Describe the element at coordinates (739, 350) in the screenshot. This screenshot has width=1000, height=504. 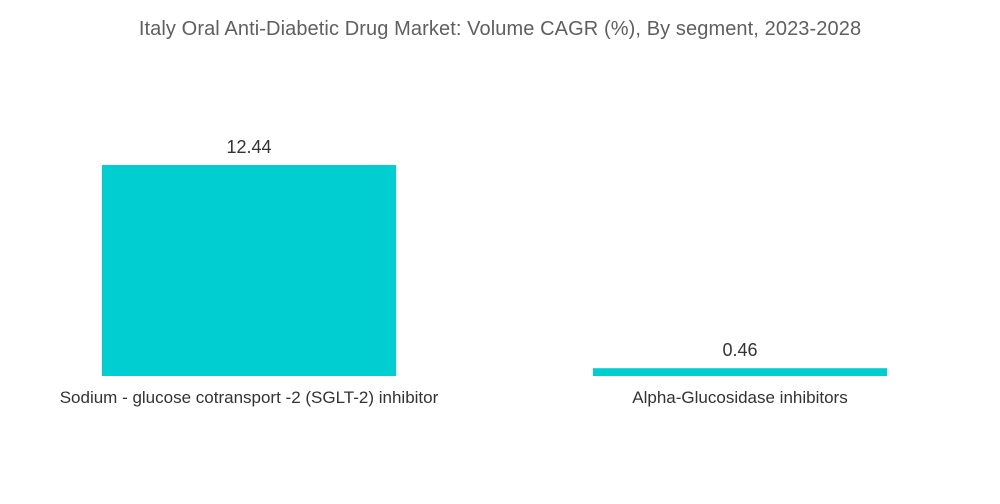
I see `value-label-1: 0.46` at that location.